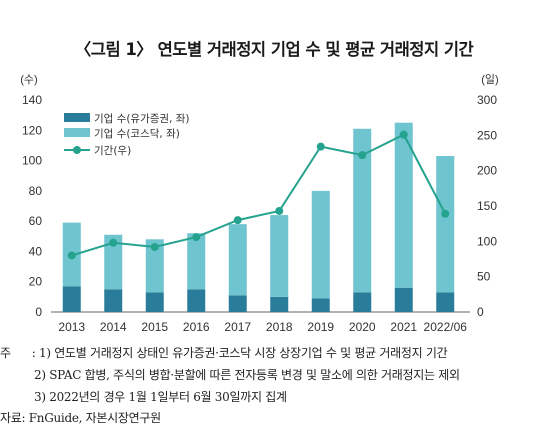 The height and width of the screenshot is (441, 548). I want to click on x-tick-label: 2022/06, so click(446, 327).